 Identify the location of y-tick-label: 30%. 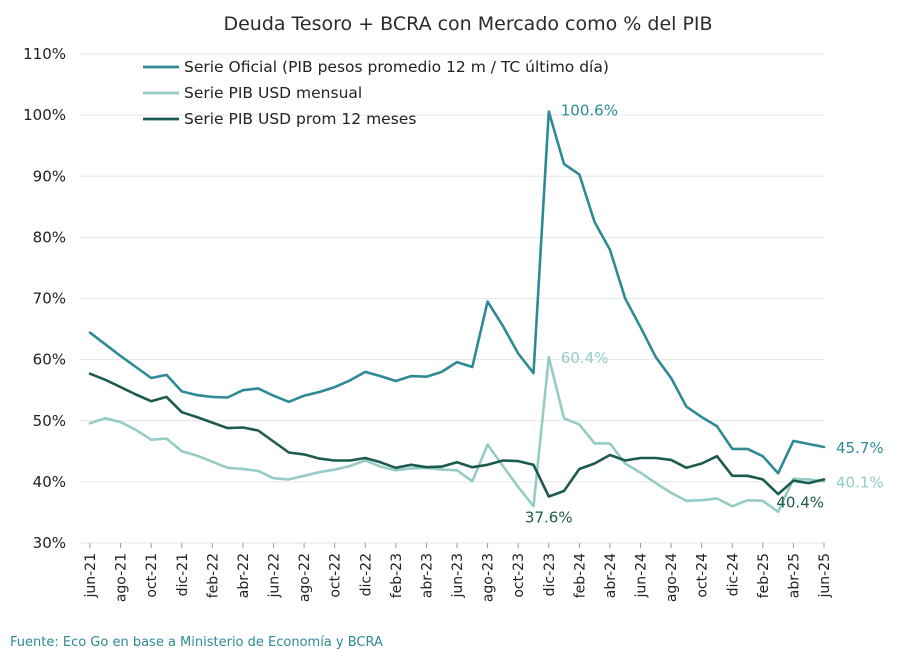
(49, 543).